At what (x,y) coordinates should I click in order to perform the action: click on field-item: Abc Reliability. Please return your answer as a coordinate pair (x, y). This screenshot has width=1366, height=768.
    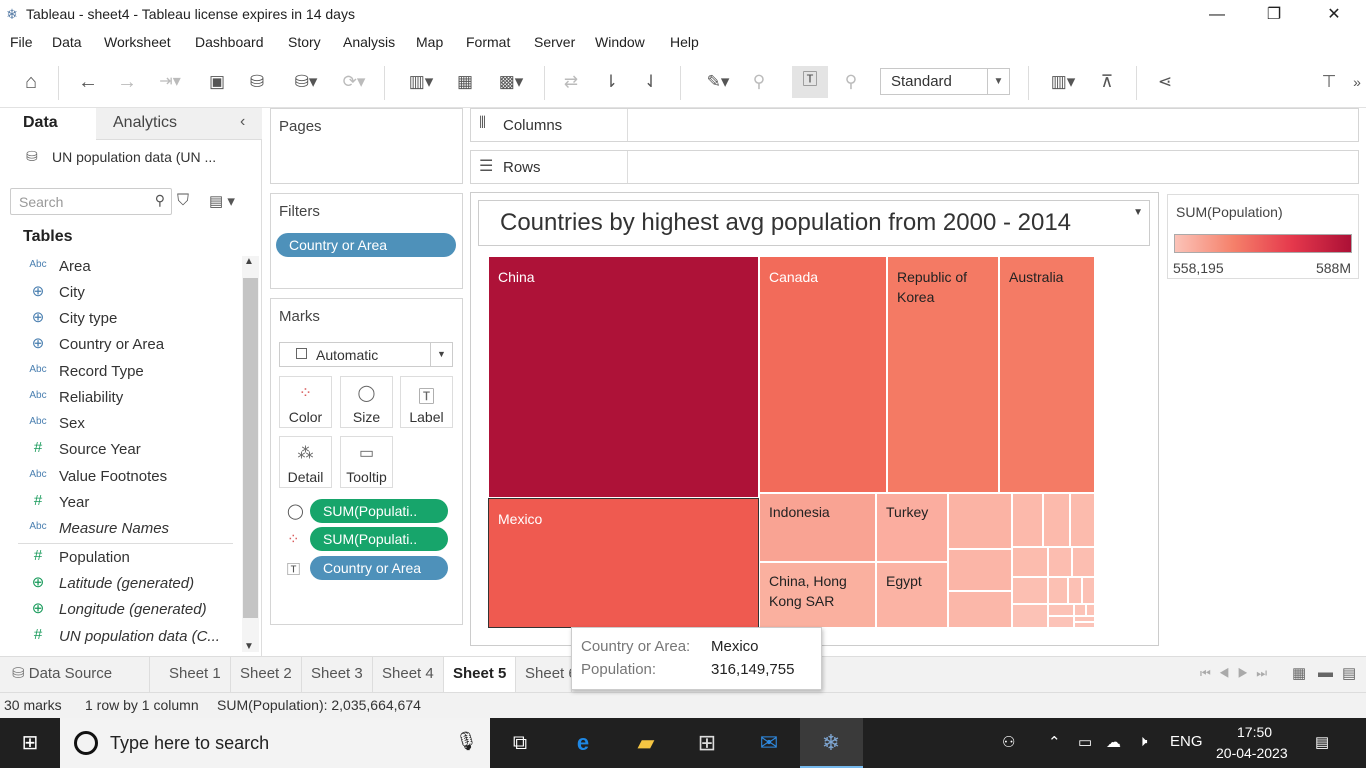
    Looking at the image, I should click on (120, 398).